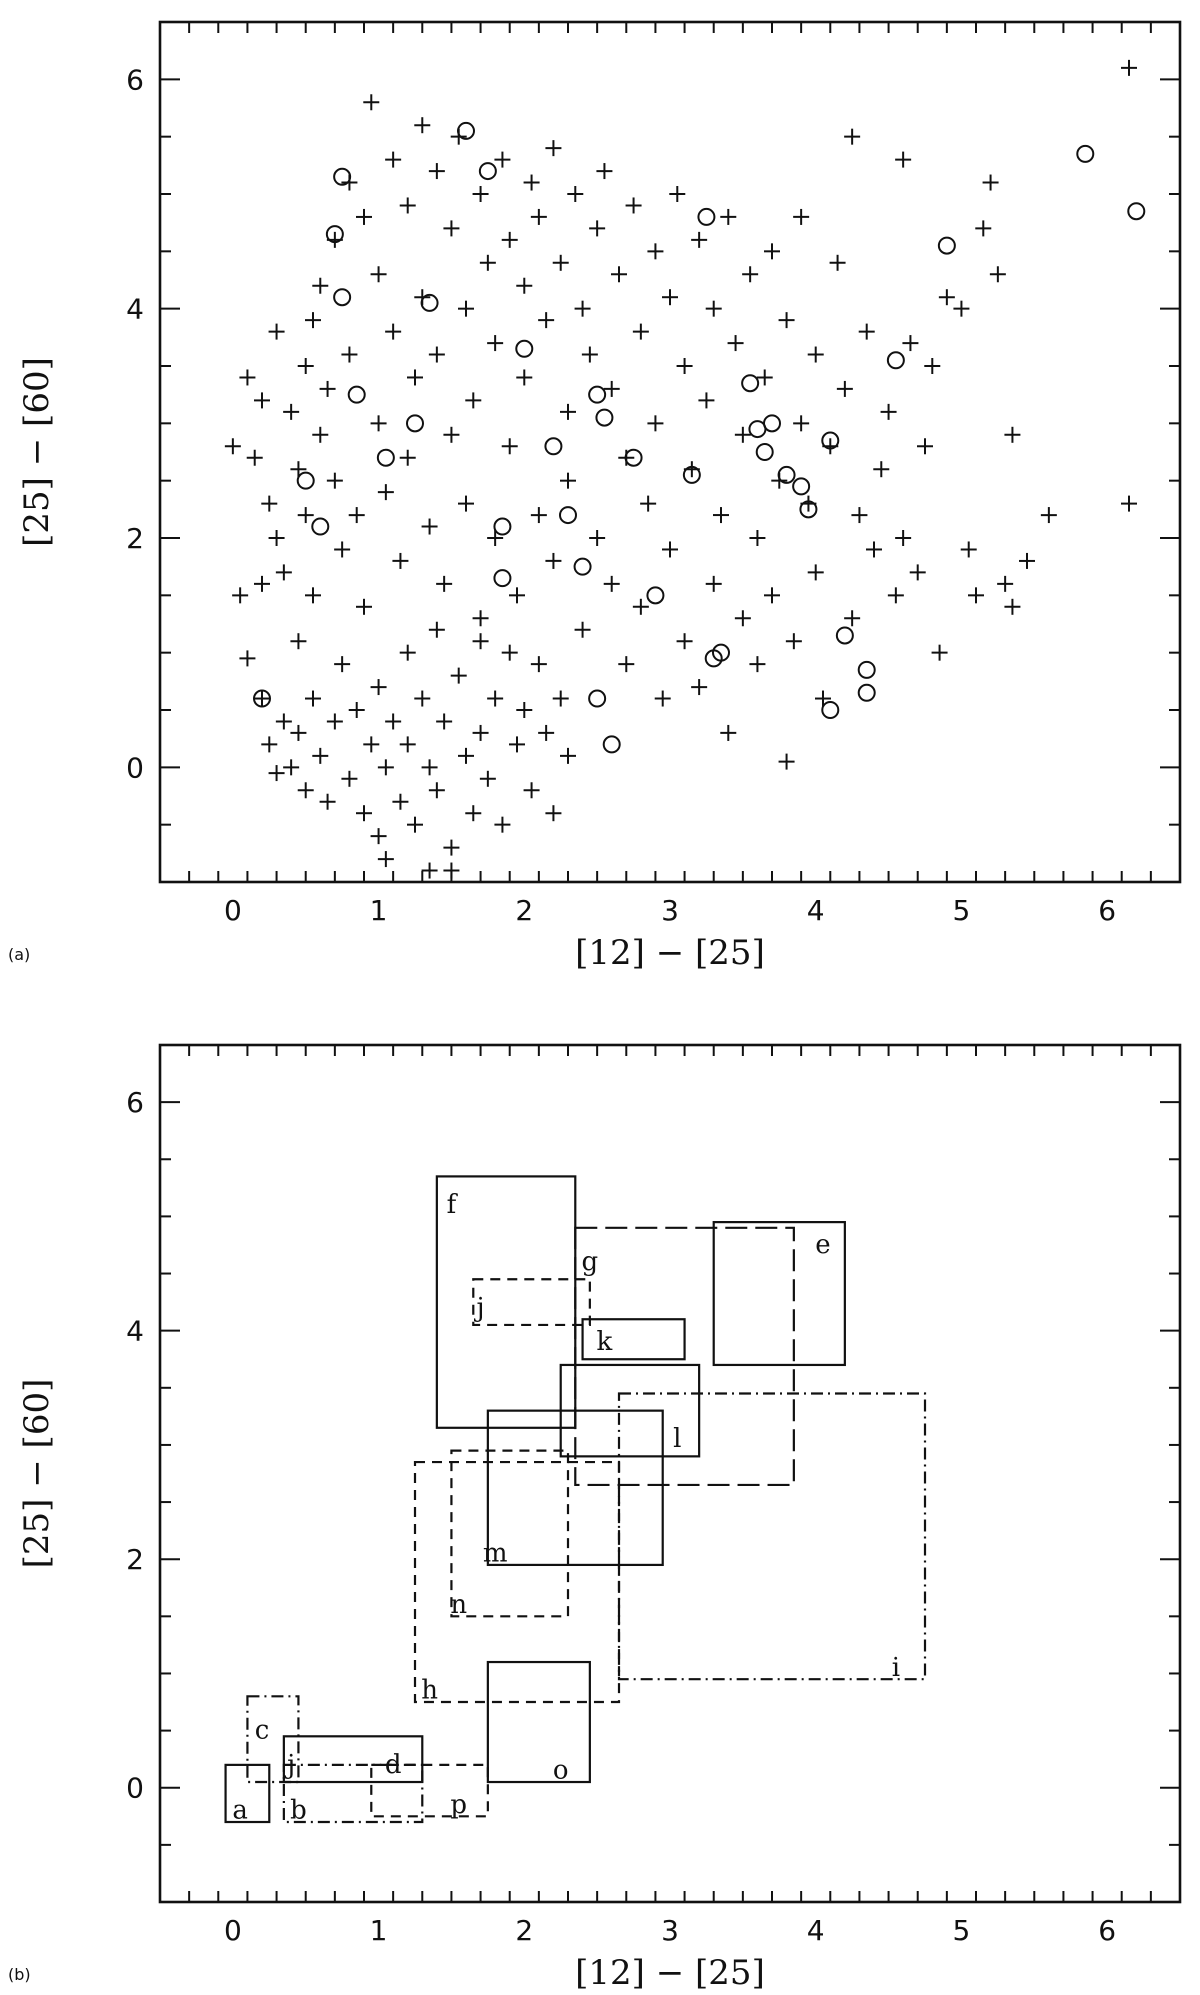 The image size is (1200, 1995). I want to click on region-box-d, so click(353, 1759).